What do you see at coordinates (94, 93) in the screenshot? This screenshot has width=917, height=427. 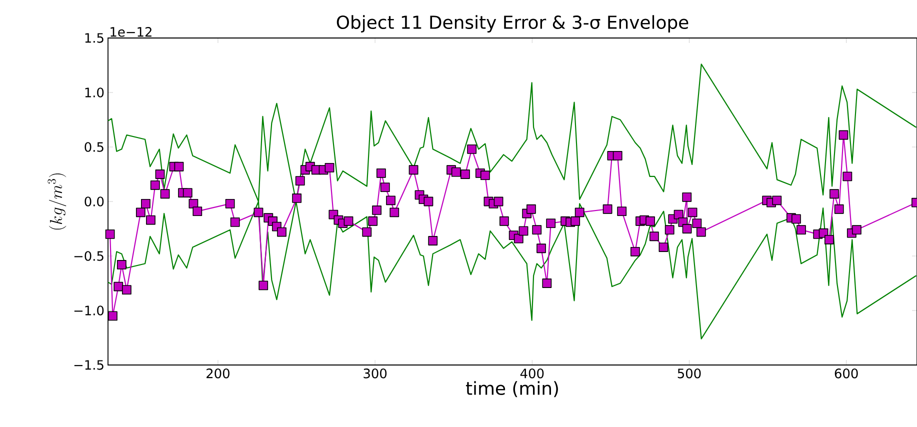 I see `y-tick-label: 1.0` at bounding box center [94, 93].